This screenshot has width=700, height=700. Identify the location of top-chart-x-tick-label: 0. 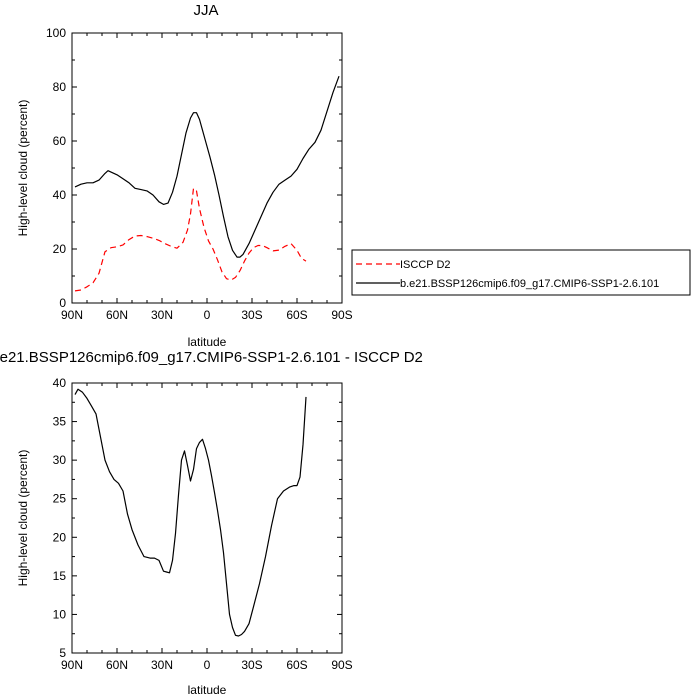
(207, 315).